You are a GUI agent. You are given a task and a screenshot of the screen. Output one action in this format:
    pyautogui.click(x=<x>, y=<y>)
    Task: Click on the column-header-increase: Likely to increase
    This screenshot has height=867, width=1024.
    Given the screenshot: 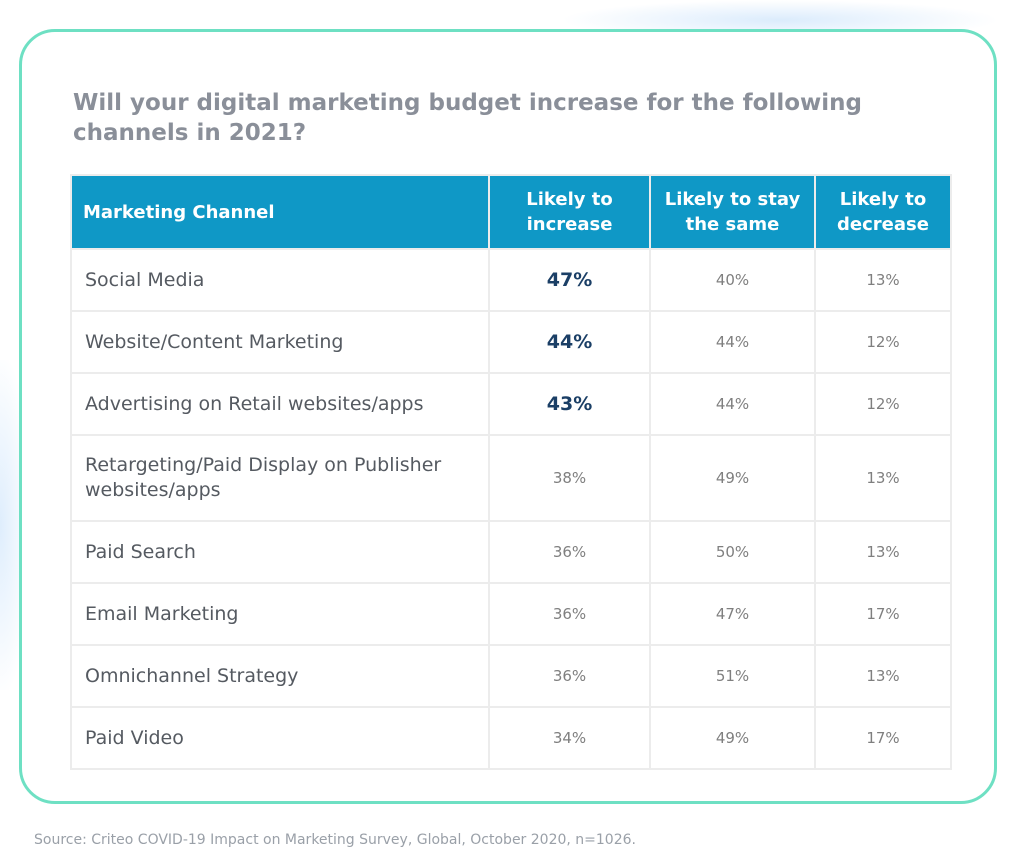 What is the action you would take?
    pyautogui.click(x=569, y=212)
    